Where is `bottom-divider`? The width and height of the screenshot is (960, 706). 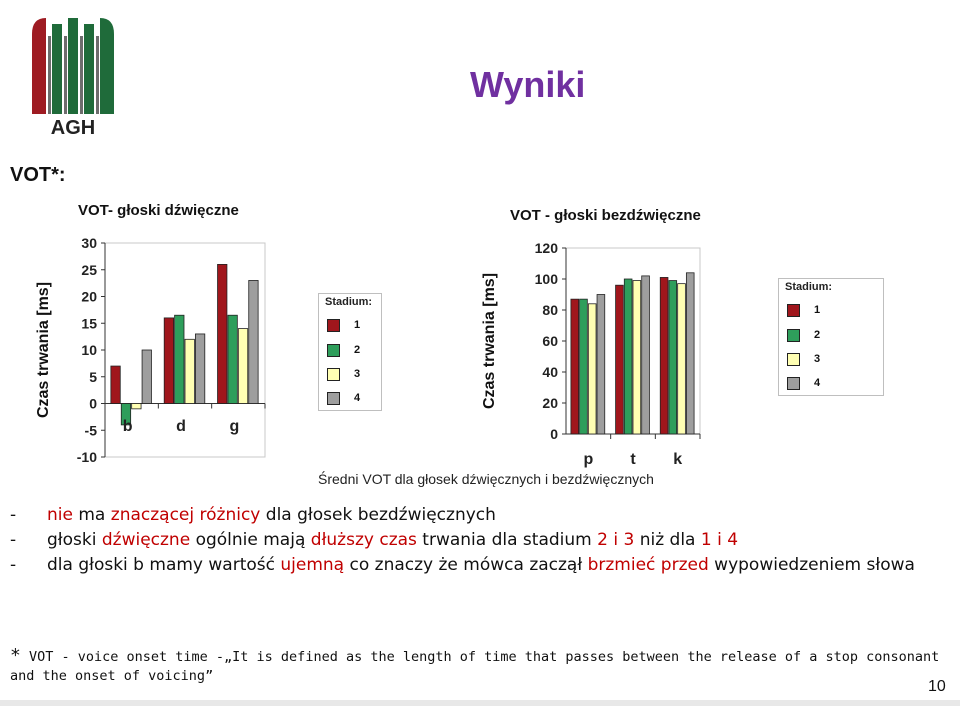
bottom-divider is located at coordinates (480, 703).